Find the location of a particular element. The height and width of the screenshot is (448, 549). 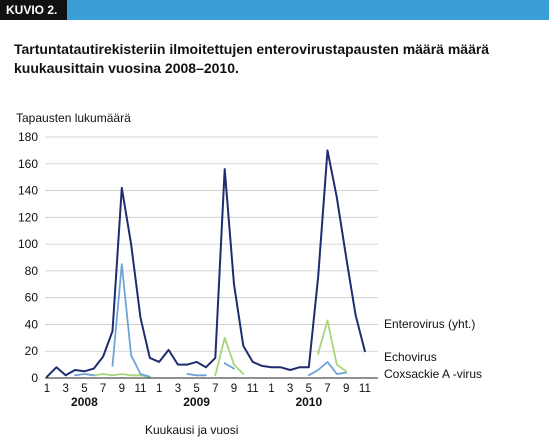

y-tick-label: 80 is located at coordinates (32, 271).